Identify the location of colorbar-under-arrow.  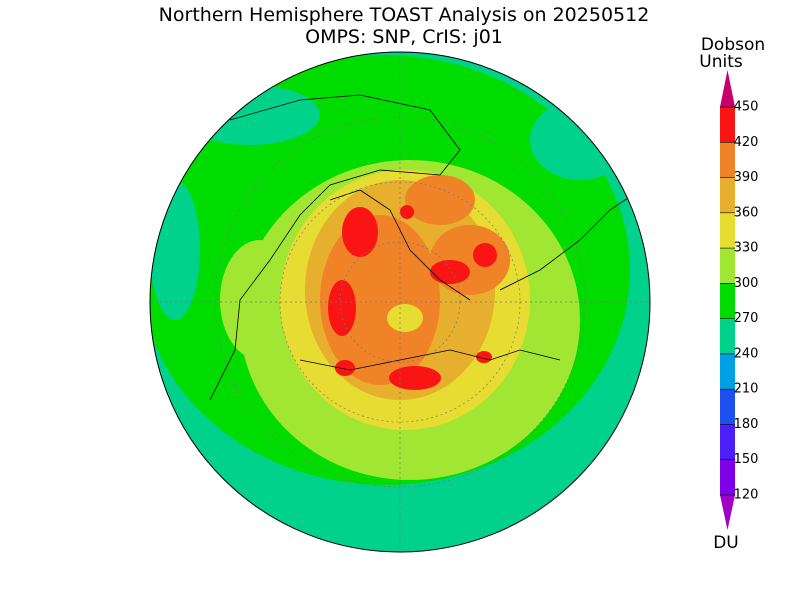
(727, 512).